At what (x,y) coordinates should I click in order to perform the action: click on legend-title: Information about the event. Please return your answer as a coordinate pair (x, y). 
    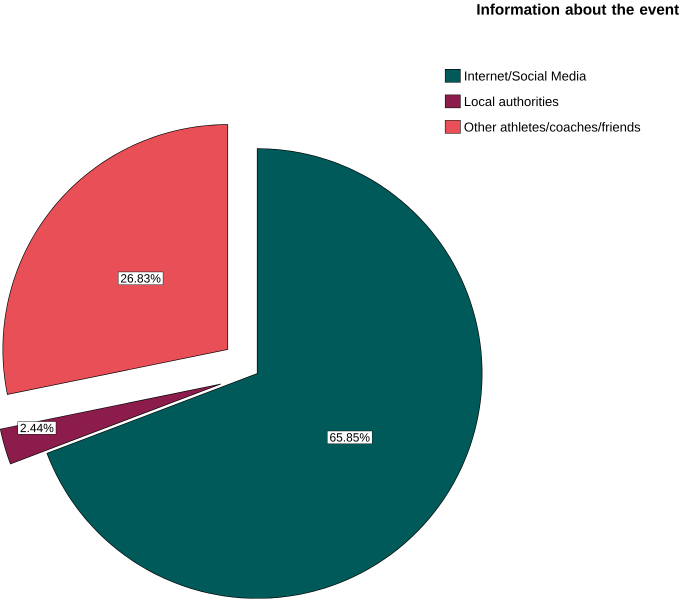
    Looking at the image, I should click on (578, 9).